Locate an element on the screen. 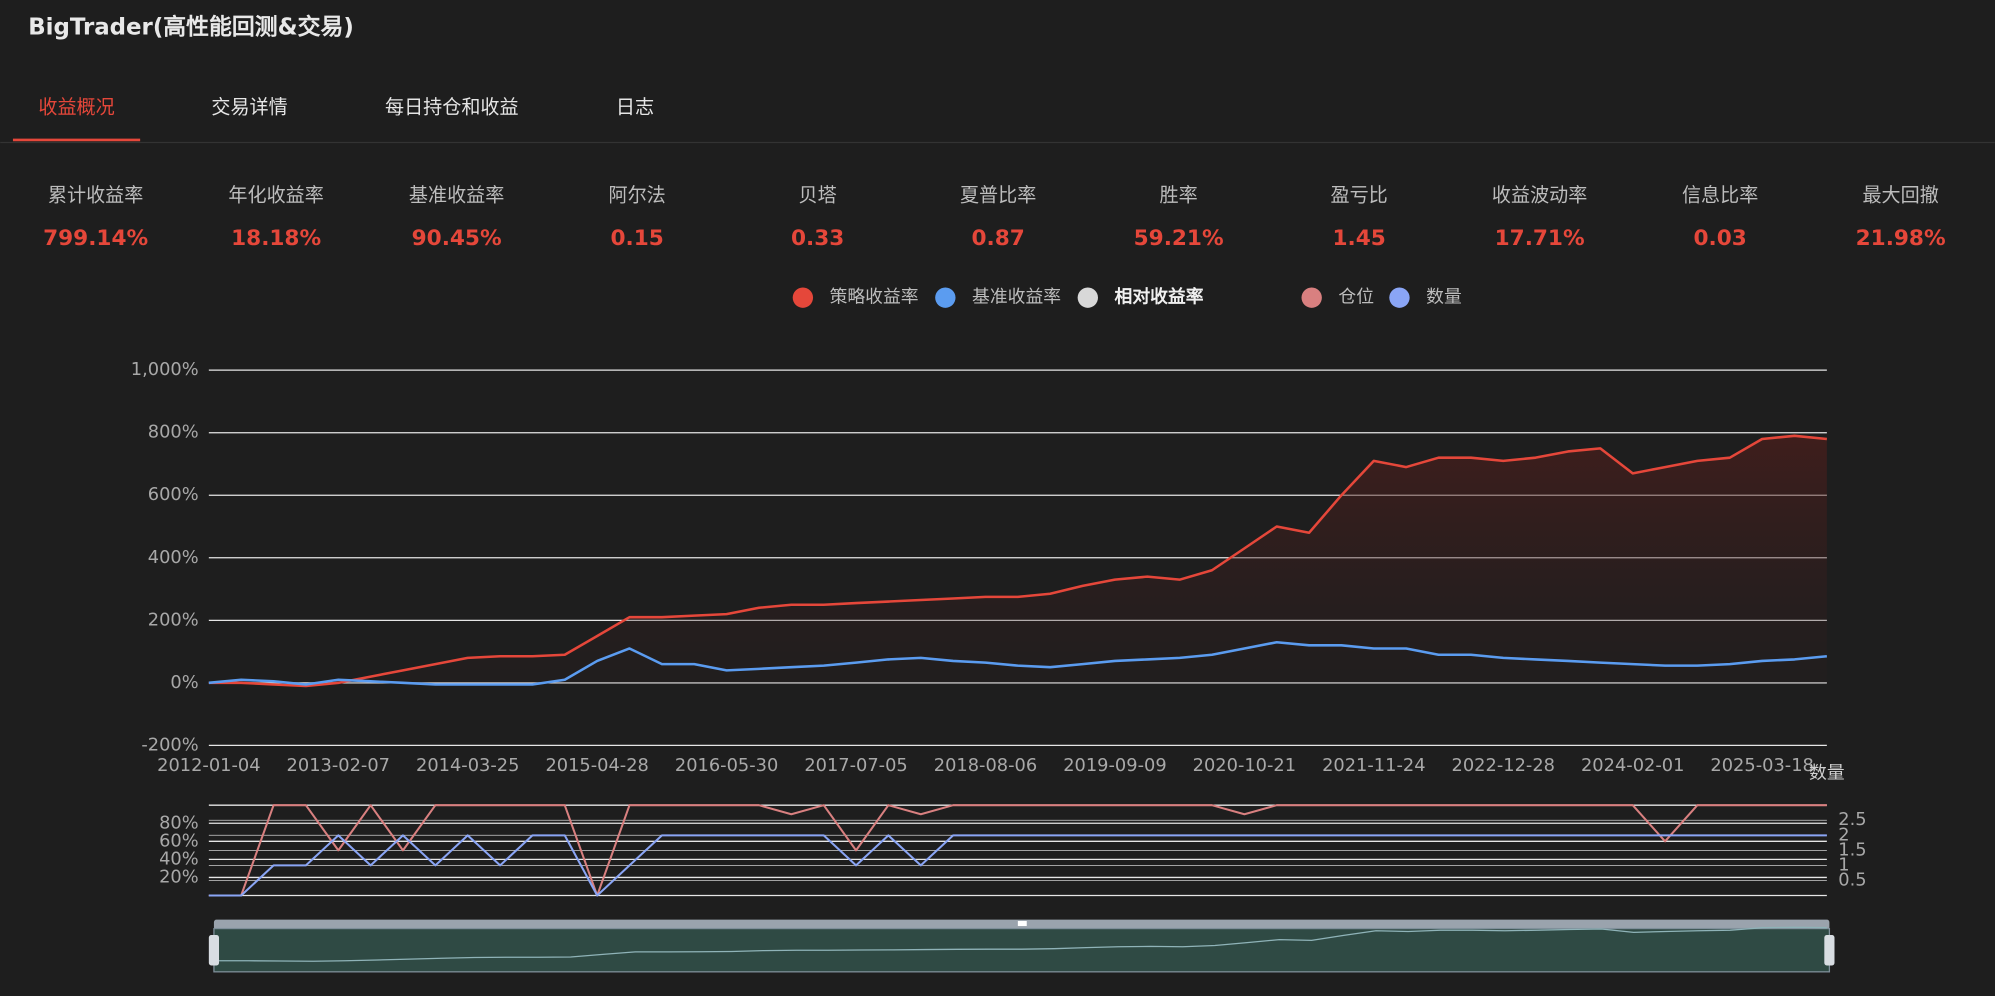 The image size is (1995, 996). metric-label: 信息比率 is located at coordinates (1720, 195).